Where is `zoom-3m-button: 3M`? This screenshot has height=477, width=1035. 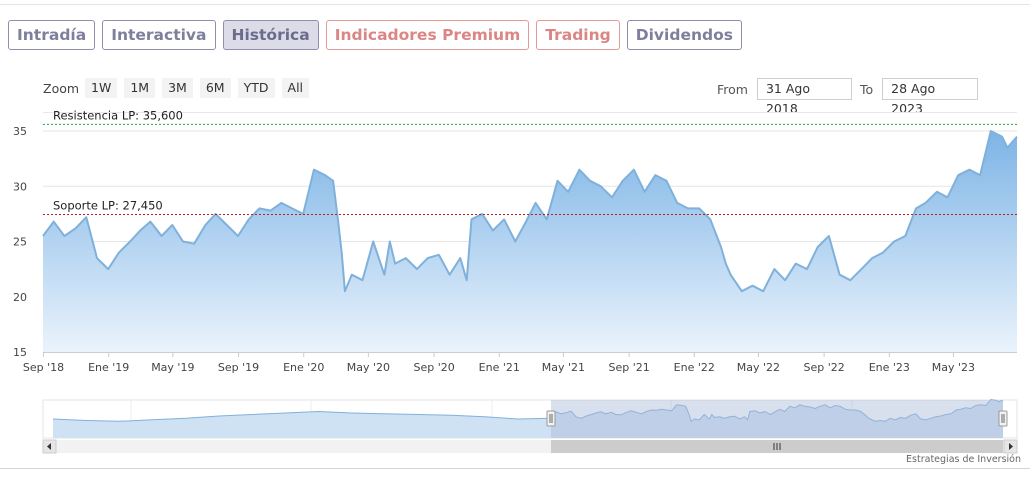 zoom-3m-button: 3M is located at coordinates (177, 88).